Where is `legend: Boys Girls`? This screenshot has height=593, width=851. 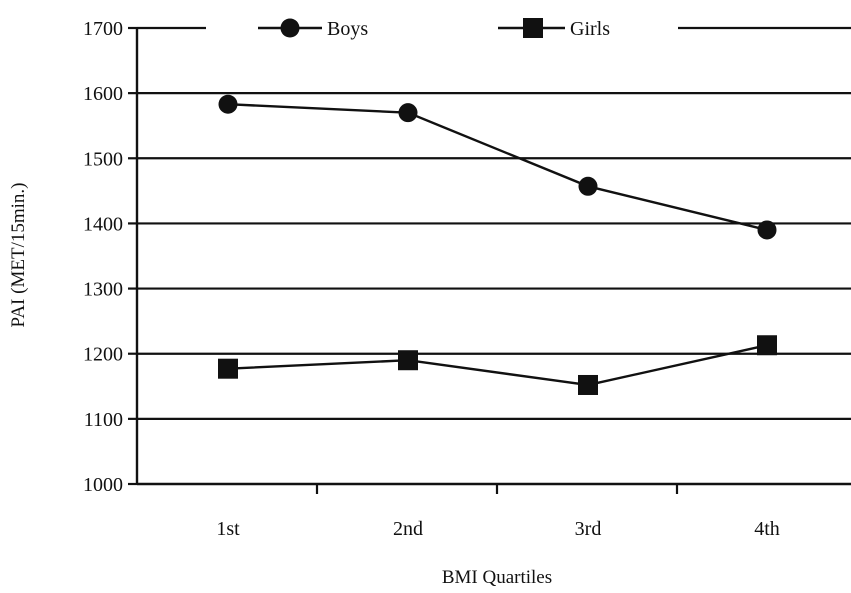 legend: Boys Girls is located at coordinates (434, 29).